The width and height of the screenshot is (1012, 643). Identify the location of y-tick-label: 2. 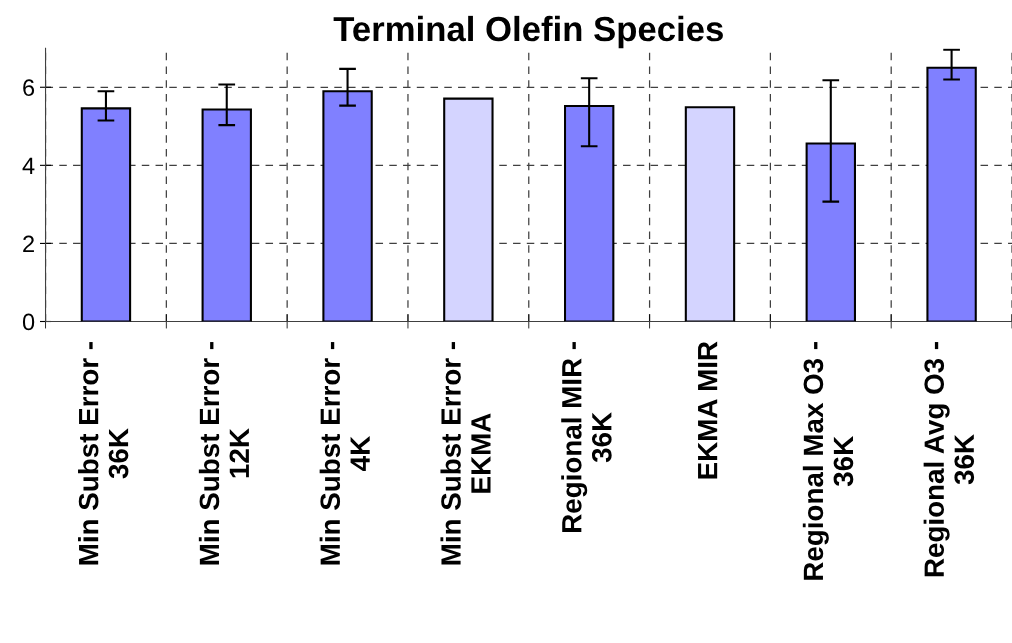
(28, 243).